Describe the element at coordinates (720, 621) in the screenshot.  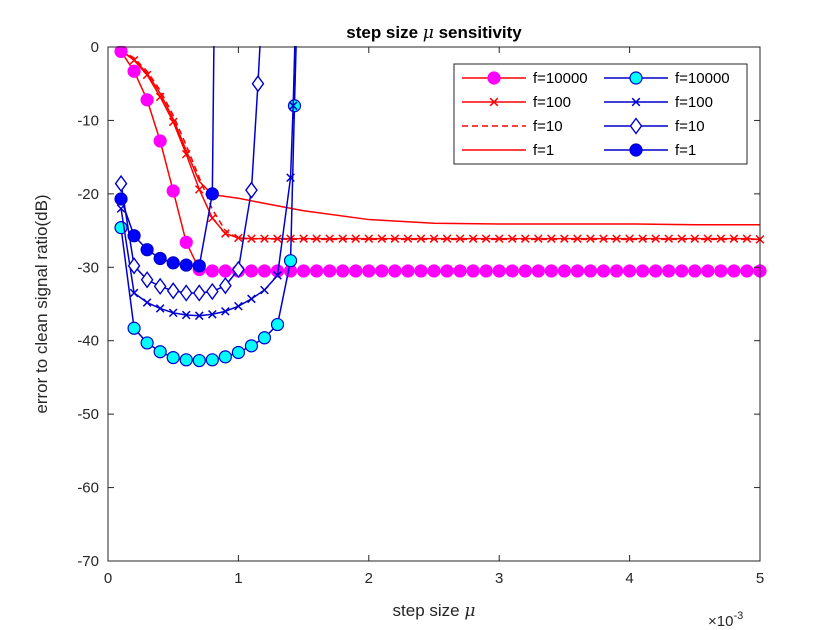
I see `x-exponent-base: ×10` at that location.